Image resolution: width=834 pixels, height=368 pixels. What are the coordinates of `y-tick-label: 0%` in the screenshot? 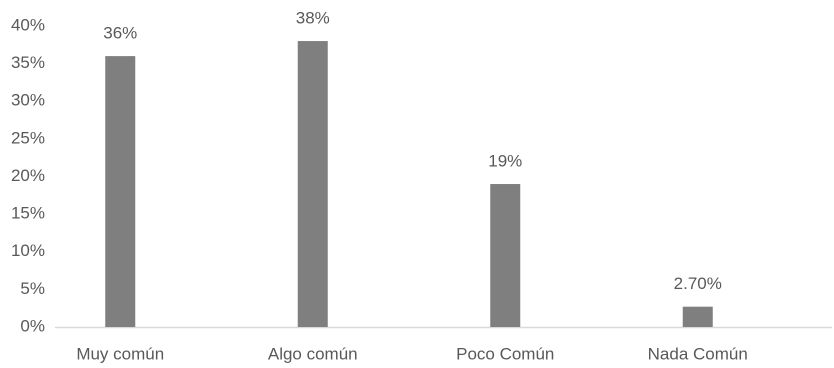 It's located at (32, 325).